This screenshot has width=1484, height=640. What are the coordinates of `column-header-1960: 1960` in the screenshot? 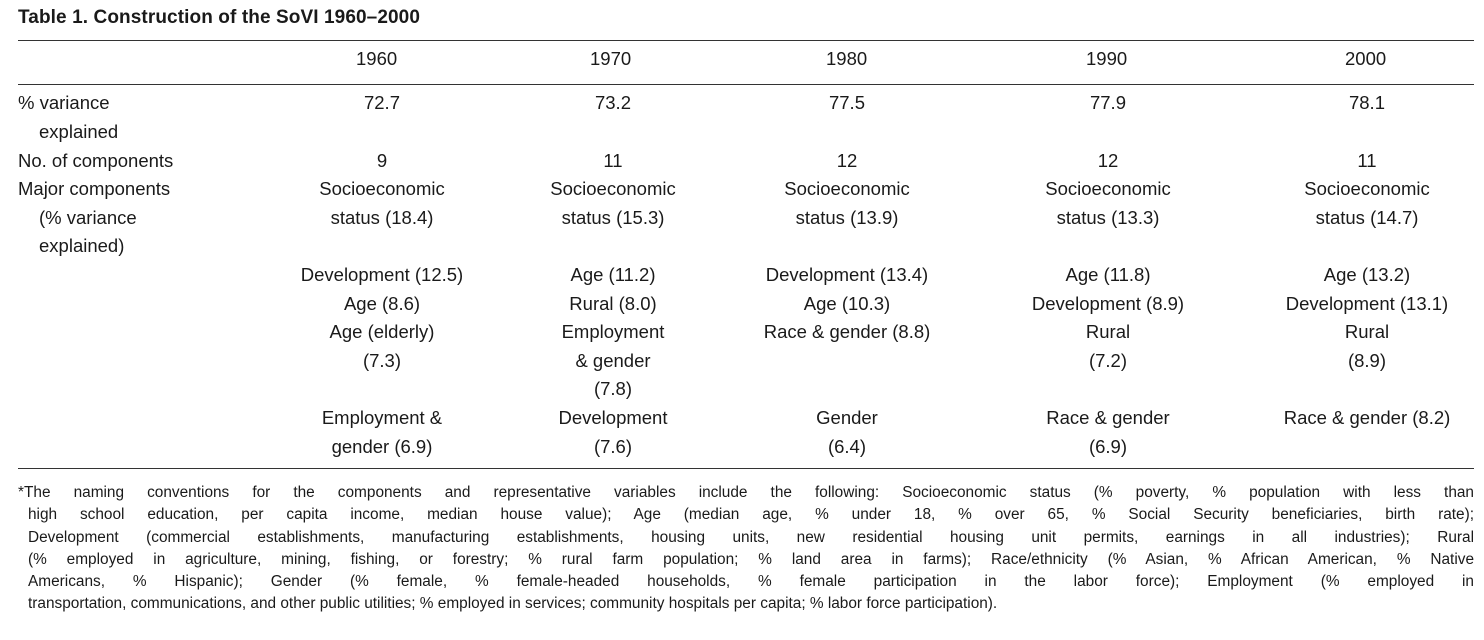 It's located at (377, 58).